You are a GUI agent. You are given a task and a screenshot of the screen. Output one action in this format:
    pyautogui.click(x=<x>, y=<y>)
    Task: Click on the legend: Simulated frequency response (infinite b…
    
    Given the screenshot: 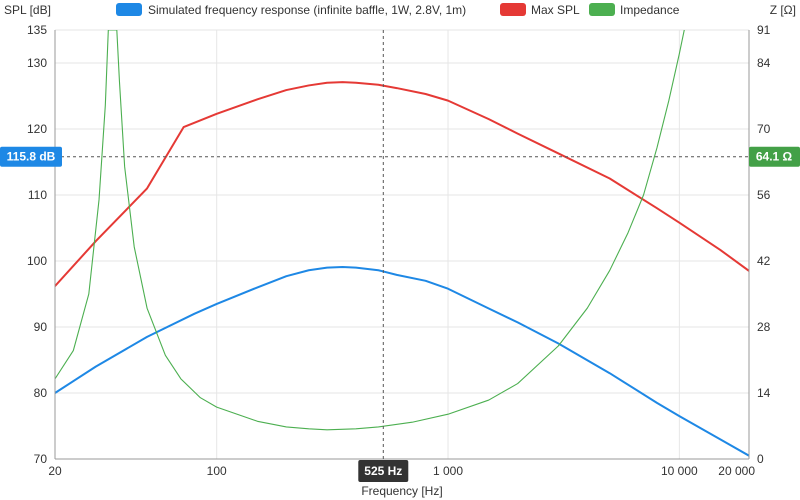 What is the action you would take?
    pyautogui.click(x=398, y=10)
    